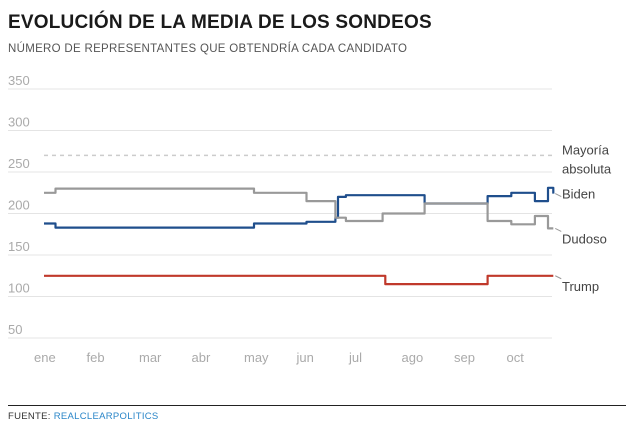 The image size is (637, 431). What do you see at coordinates (220, 22) in the screenshot?
I see `chart-title: EVOLUCIÓN DE LA MEDIA DE LOS SONDEOS` at bounding box center [220, 22].